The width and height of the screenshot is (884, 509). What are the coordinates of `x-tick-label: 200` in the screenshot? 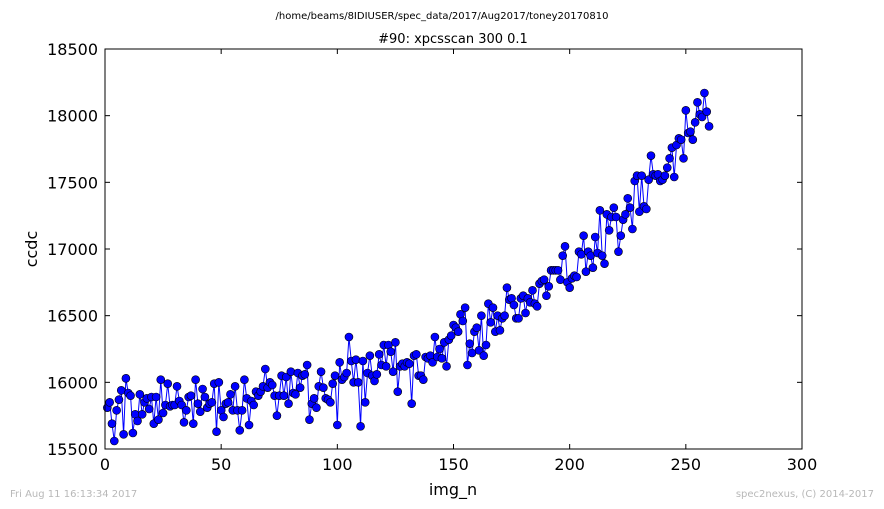 It's located at (569, 464).